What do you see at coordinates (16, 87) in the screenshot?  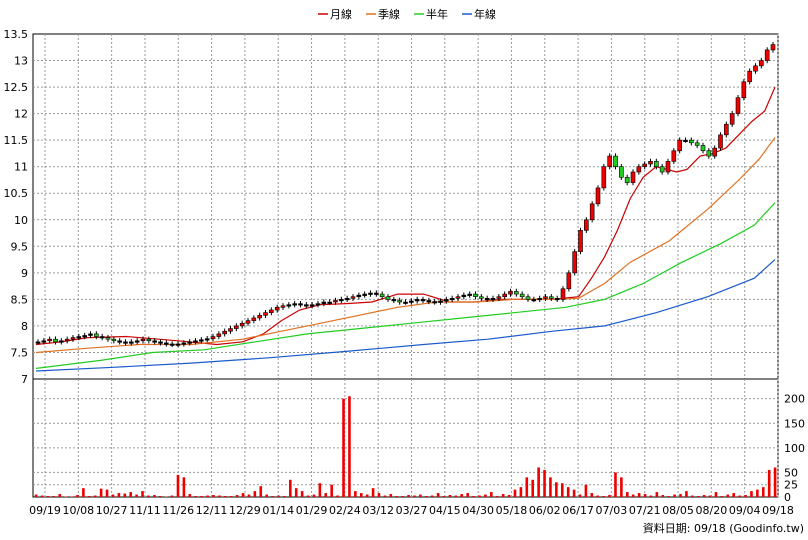 I see `price-tick-label: 12.5` at bounding box center [16, 87].